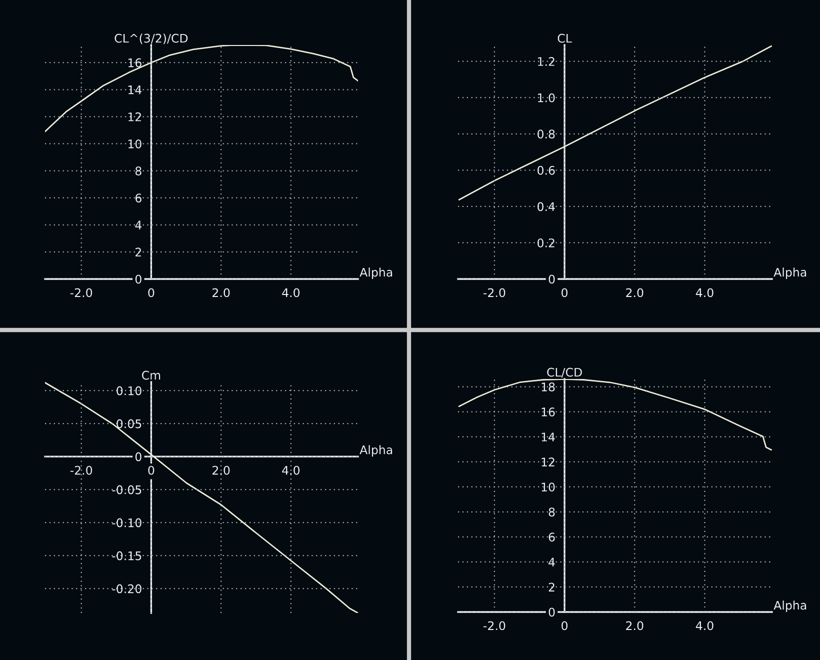 The width and height of the screenshot is (820, 660). Describe the element at coordinates (546, 134) in the screenshot. I see `y-tick-label: 0.8` at that location.